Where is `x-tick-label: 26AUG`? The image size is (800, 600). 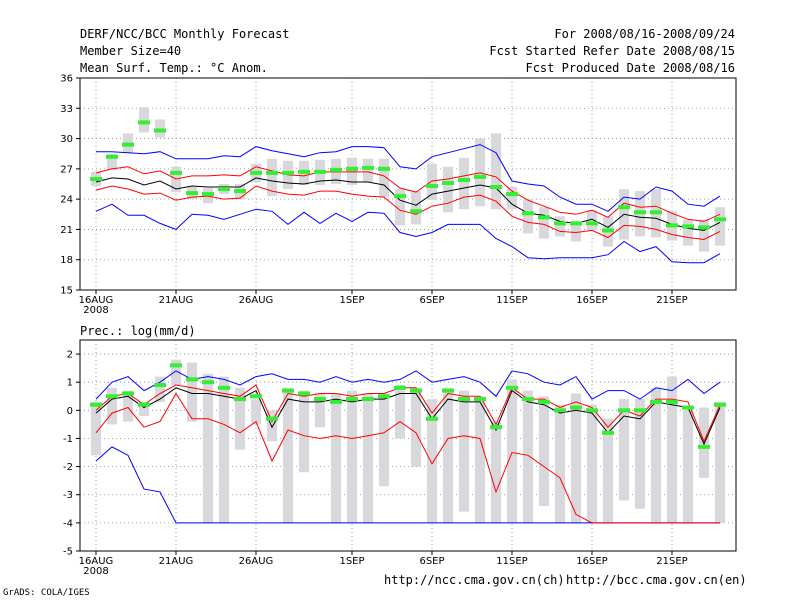 x-tick-label: 26AUG is located at coordinates (256, 300).